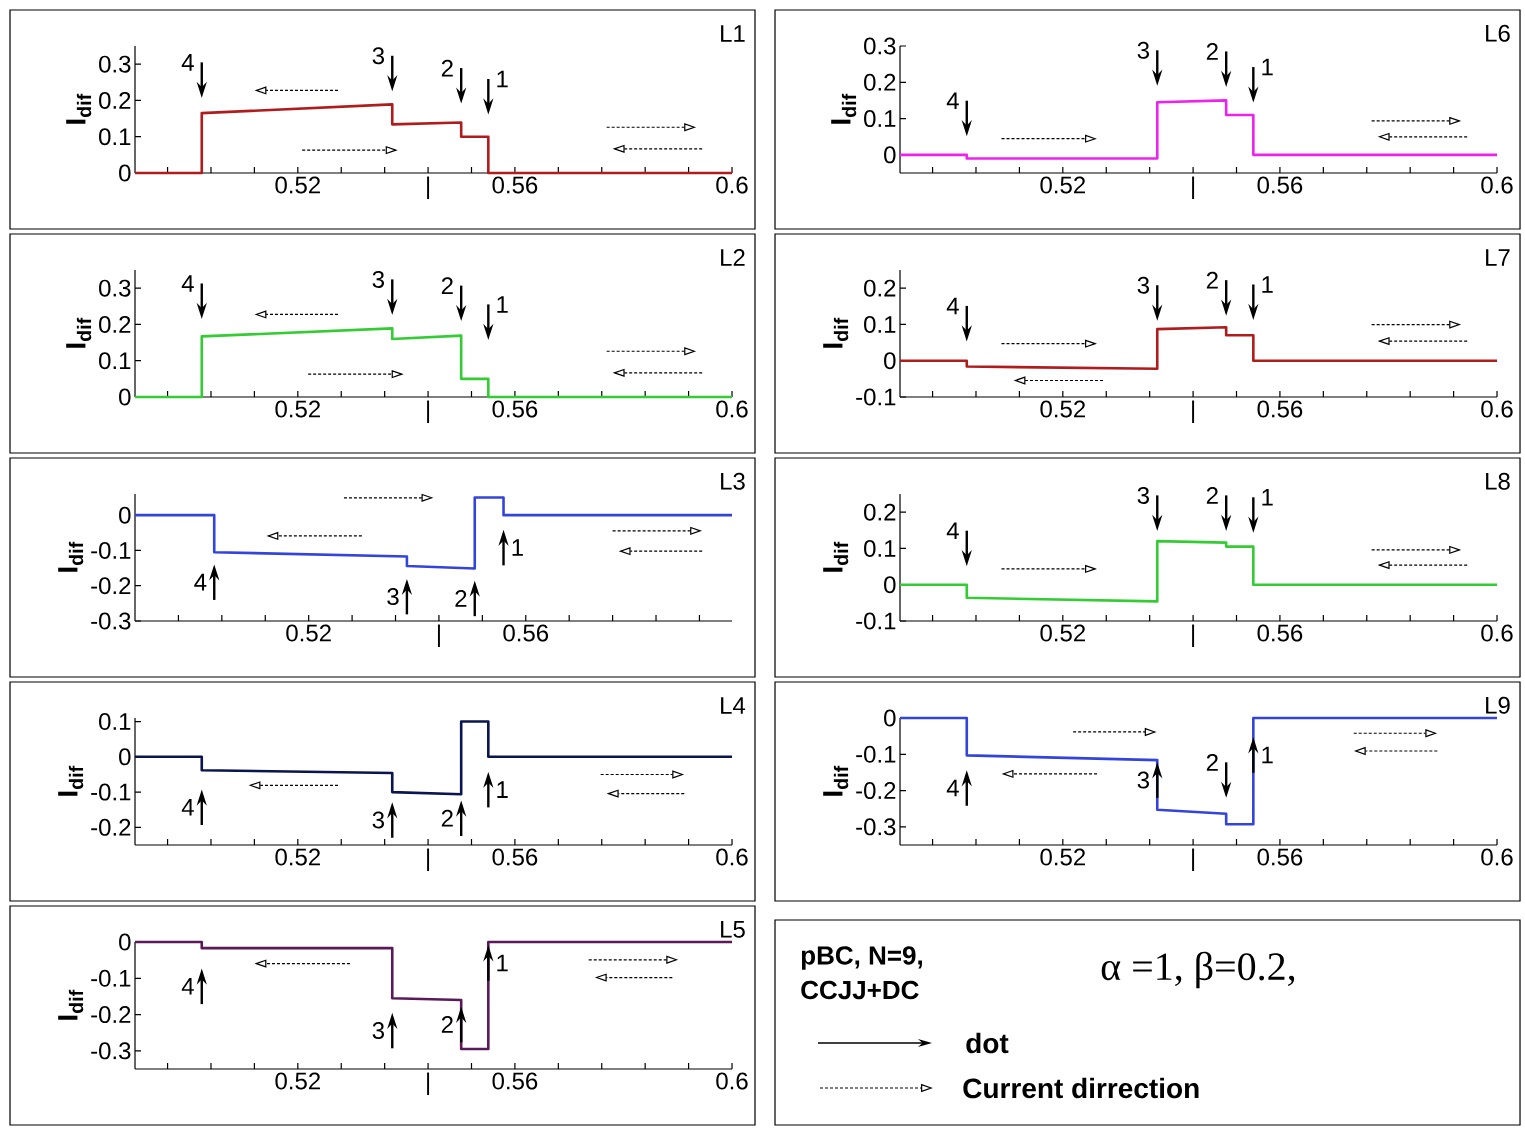 This screenshot has width=1525, height=1128. I want to click on text: L4, so click(733, 705).